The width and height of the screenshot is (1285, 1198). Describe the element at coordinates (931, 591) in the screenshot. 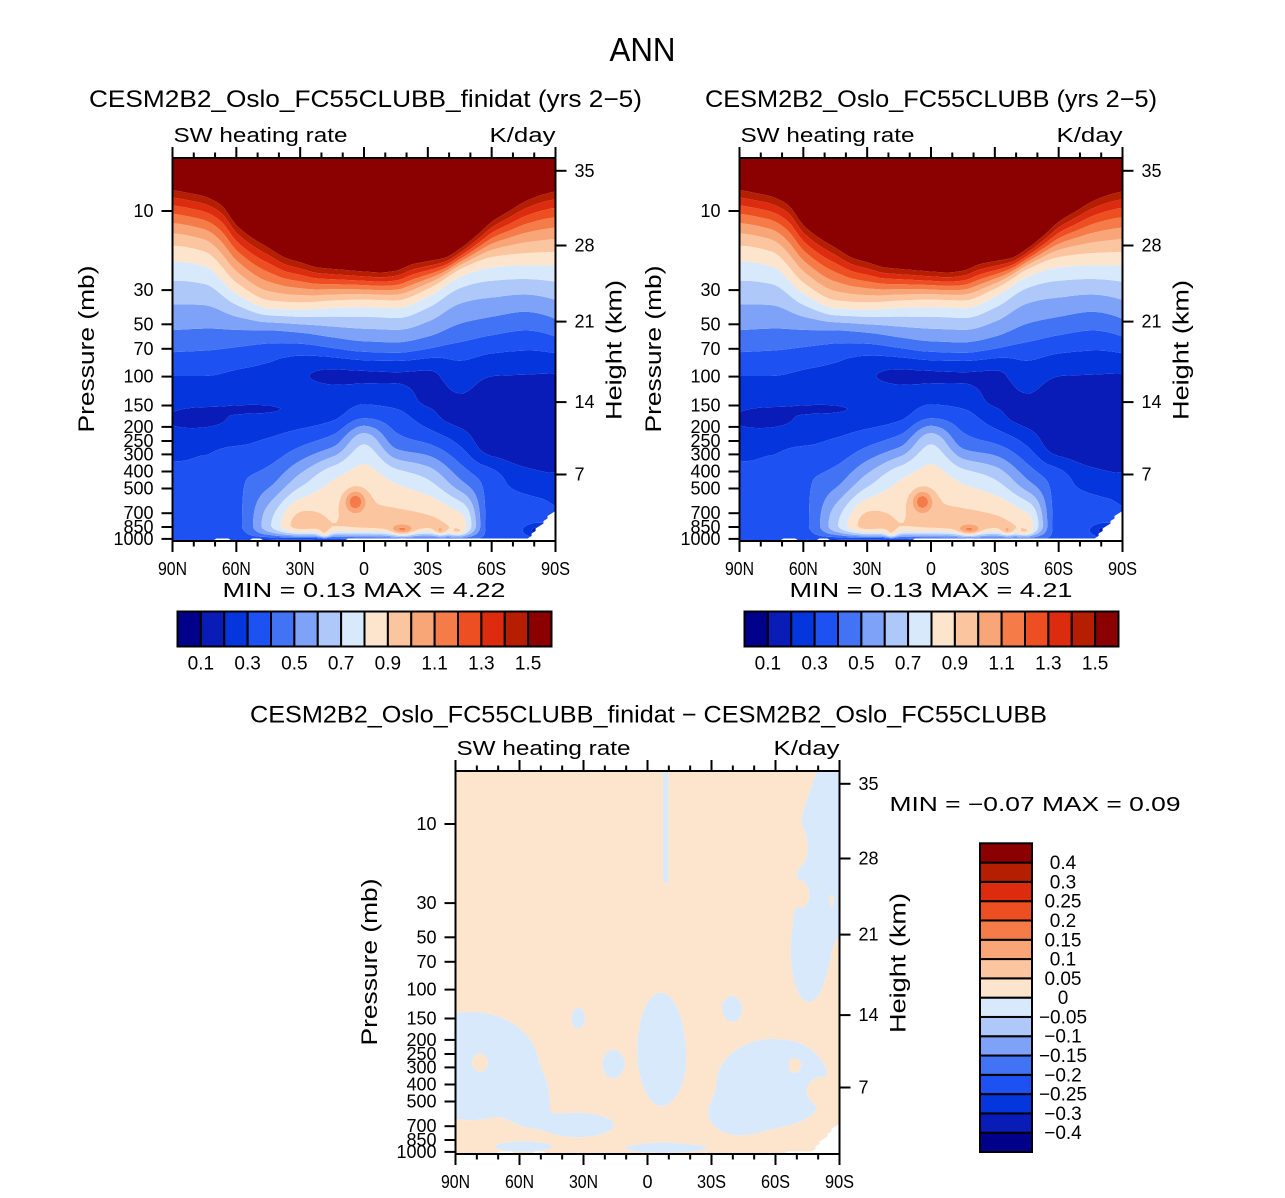

I see `svg-text: MIN = 0.13 MAX = 4.21` at that location.